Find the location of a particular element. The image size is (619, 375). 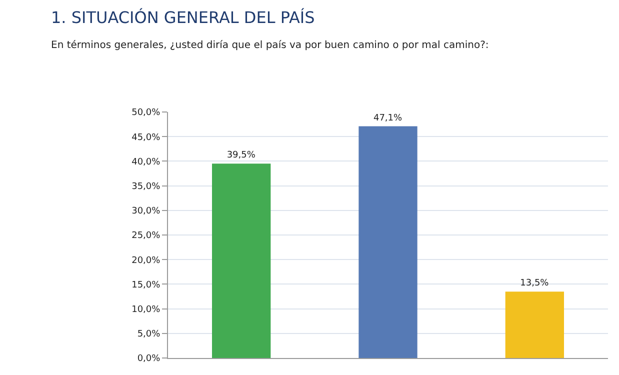

y-tick-label: 50,0% is located at coordinates (146, 113).